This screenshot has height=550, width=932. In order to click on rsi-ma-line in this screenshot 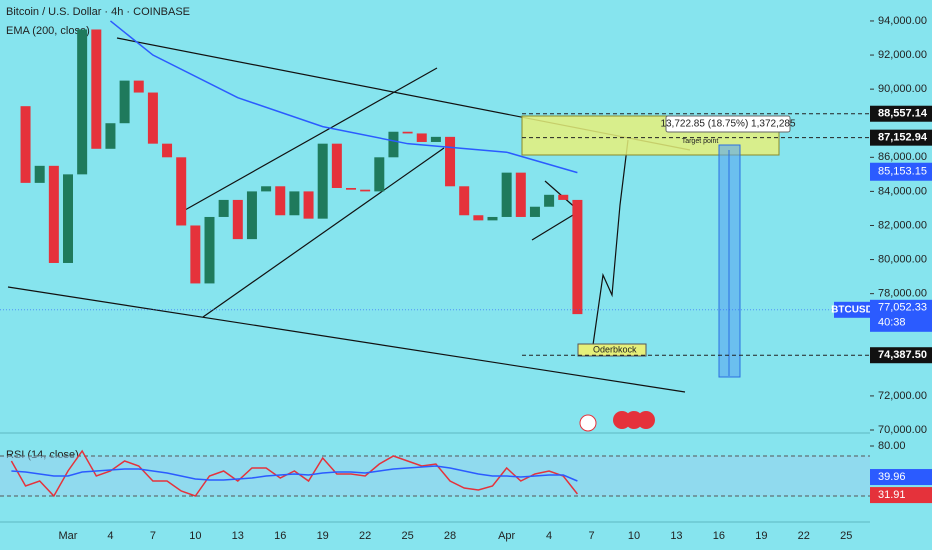, I will do `click(294, 473)`.